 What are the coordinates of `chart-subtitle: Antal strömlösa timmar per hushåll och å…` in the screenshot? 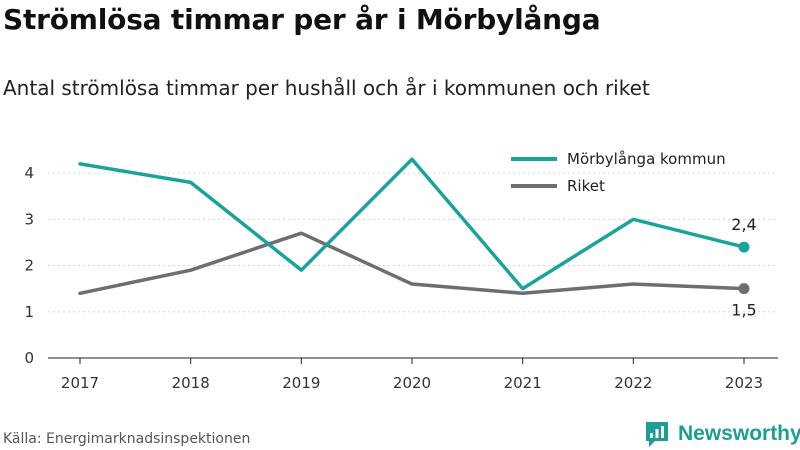 It's located at (326, 88).